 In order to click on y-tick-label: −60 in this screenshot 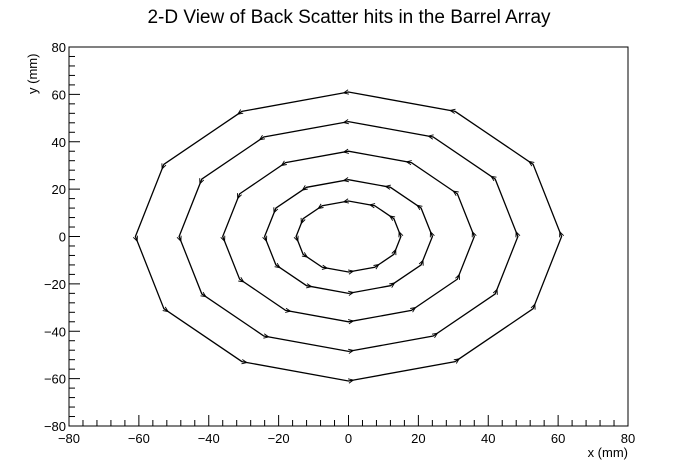, I will do `click(55, 379)`.